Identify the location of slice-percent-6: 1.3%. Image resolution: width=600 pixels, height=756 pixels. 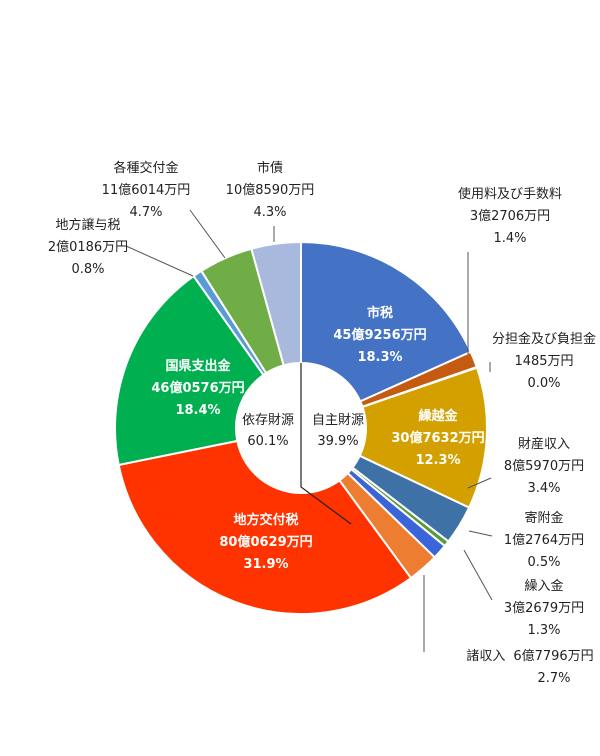
(543, 630).